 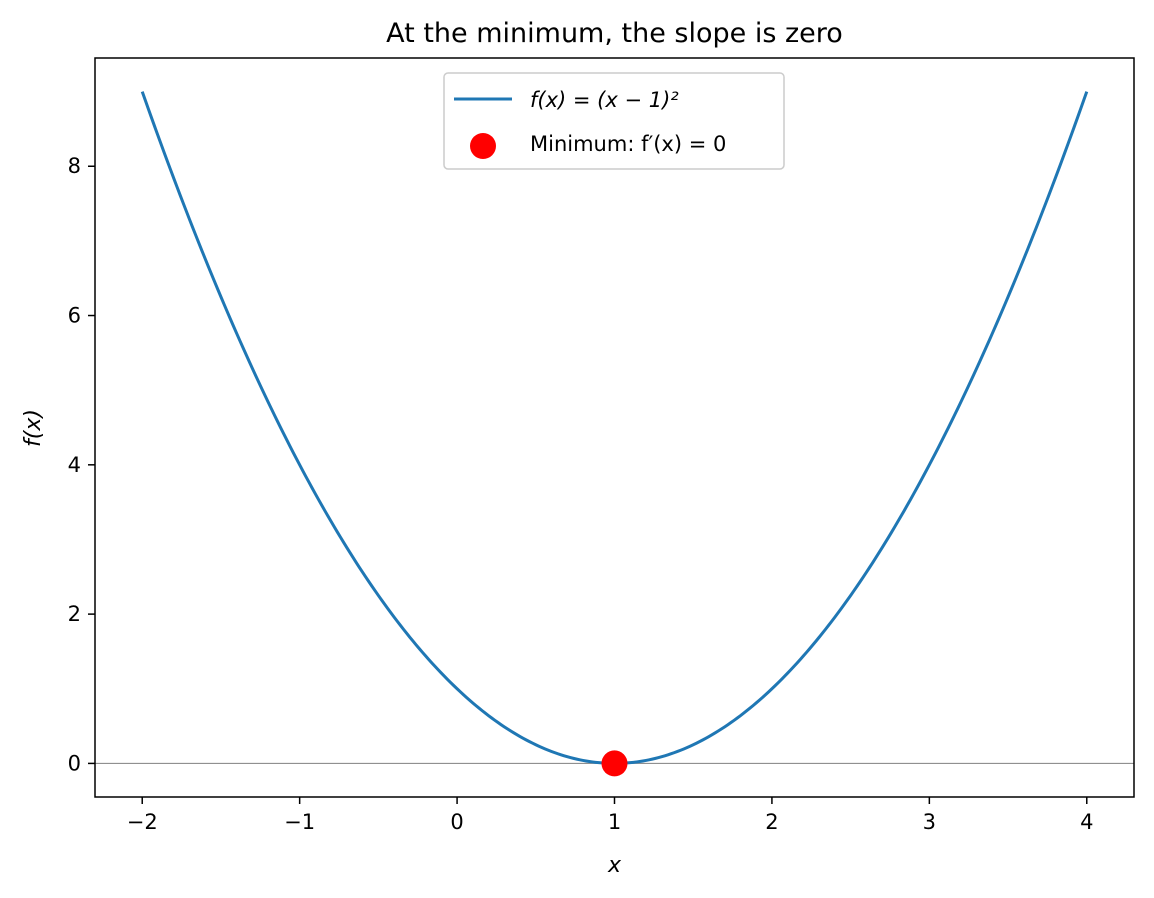 What do you see at coordinates (604, 100) in the screenshot?
I see `legend-label-f: f(x) = (x − 1)²` at bounding box center [604, 100].